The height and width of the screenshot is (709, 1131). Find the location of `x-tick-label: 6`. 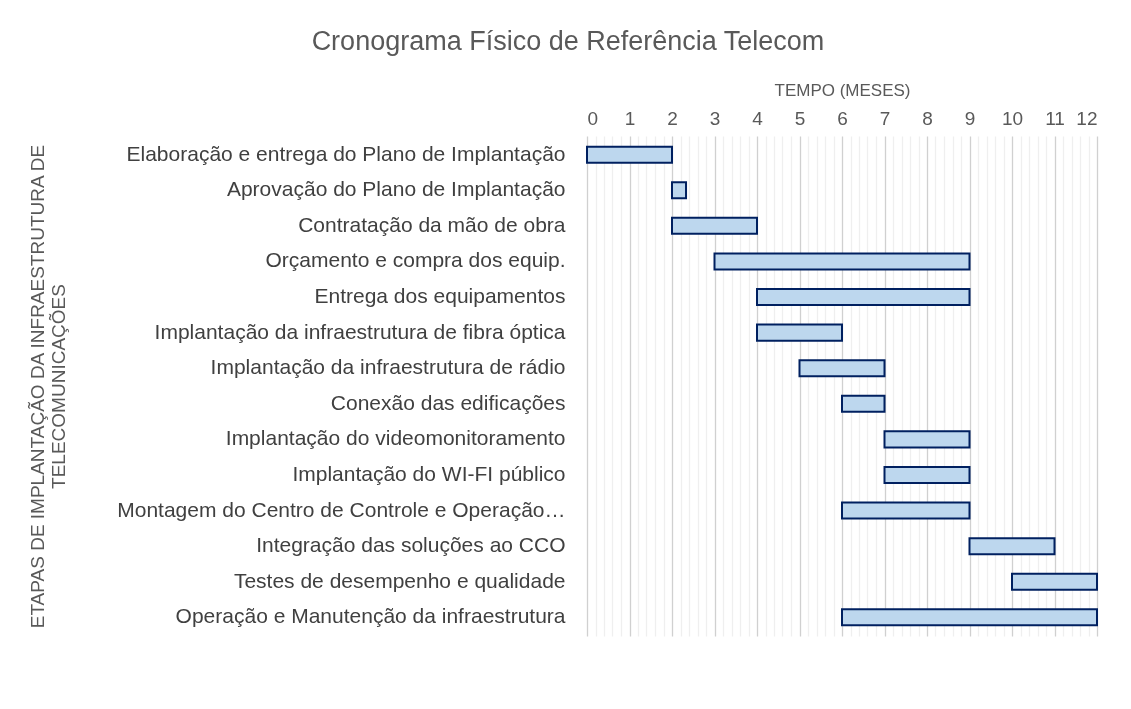

x-tick-label: 6 is located at coordinates (842, 118).